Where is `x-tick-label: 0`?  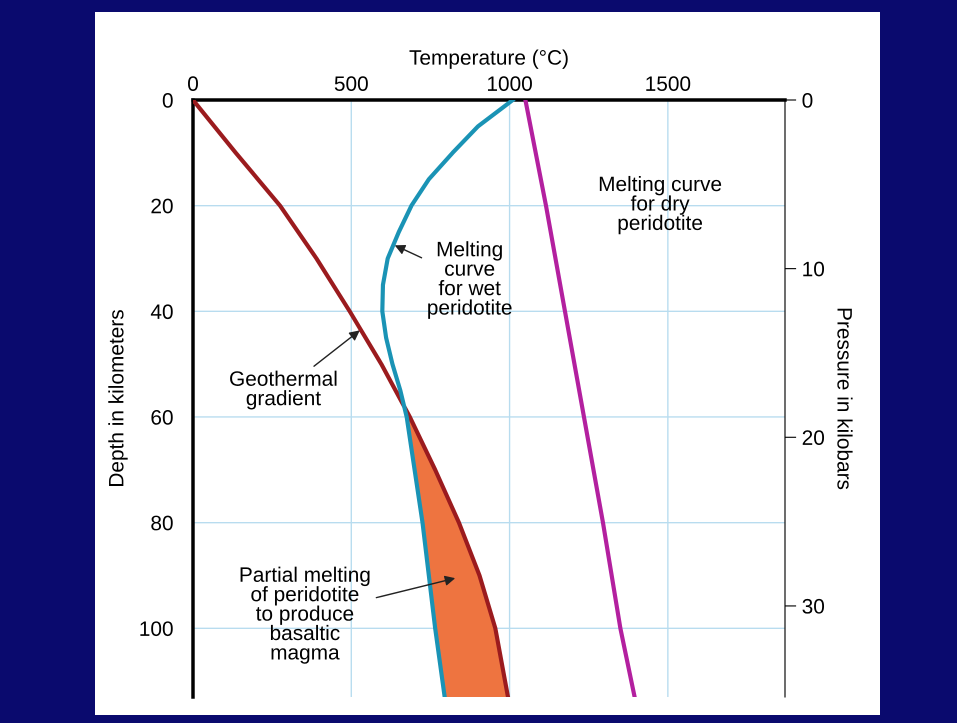 x-tick-label: 0 is located at coordinates (193, 84).